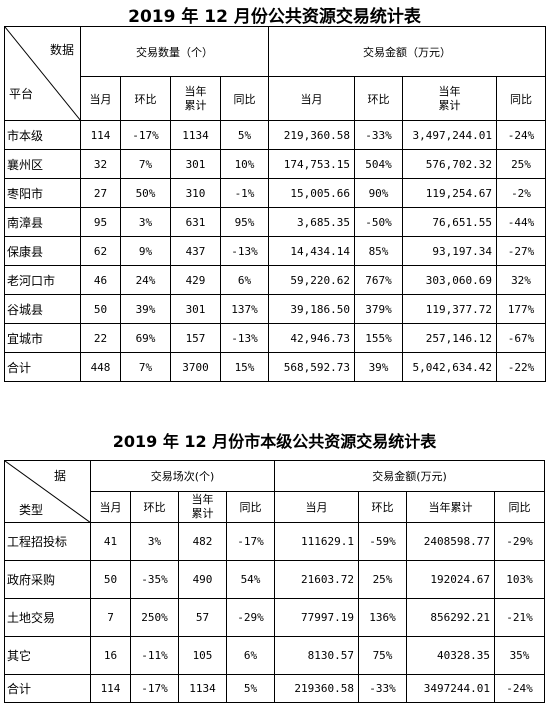 The height and width of the screenshot is (710, 549). Describe the element at coordinates (244, 193) in the screenshot. I see `table1-cell: -1%` at that location.